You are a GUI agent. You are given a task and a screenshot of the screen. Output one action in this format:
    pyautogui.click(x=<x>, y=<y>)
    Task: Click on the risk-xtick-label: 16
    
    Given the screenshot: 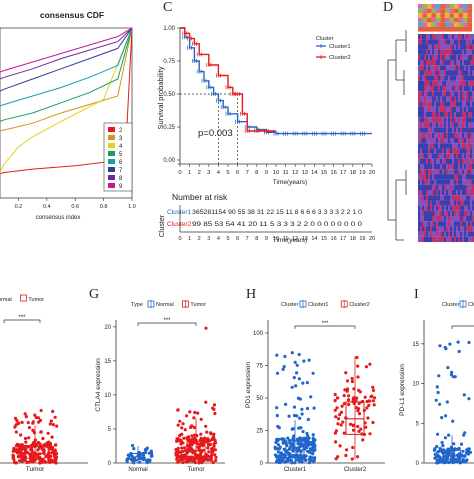 What is the action you would take?
    pyautogui.click(x=334, y=239)
    